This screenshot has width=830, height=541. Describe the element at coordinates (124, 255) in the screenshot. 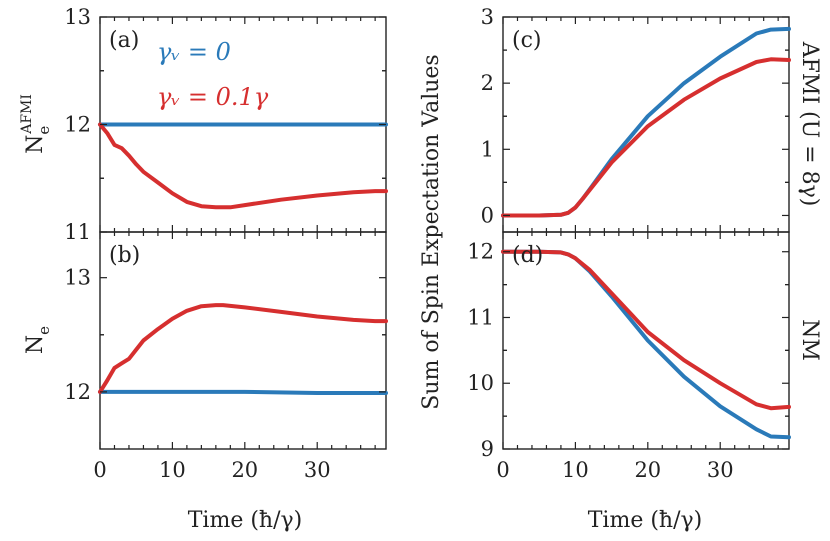

I see `panel-label-b: (b)` at that location.